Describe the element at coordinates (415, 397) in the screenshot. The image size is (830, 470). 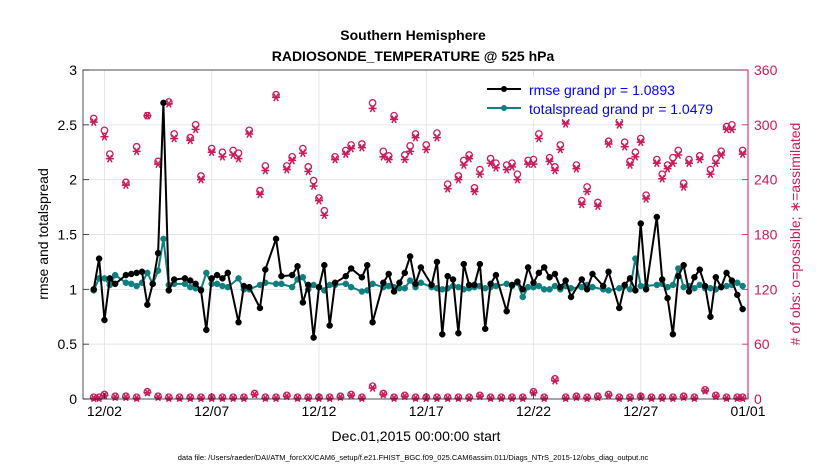
I see `obs-possible-bottom-row--point-31` at that location.